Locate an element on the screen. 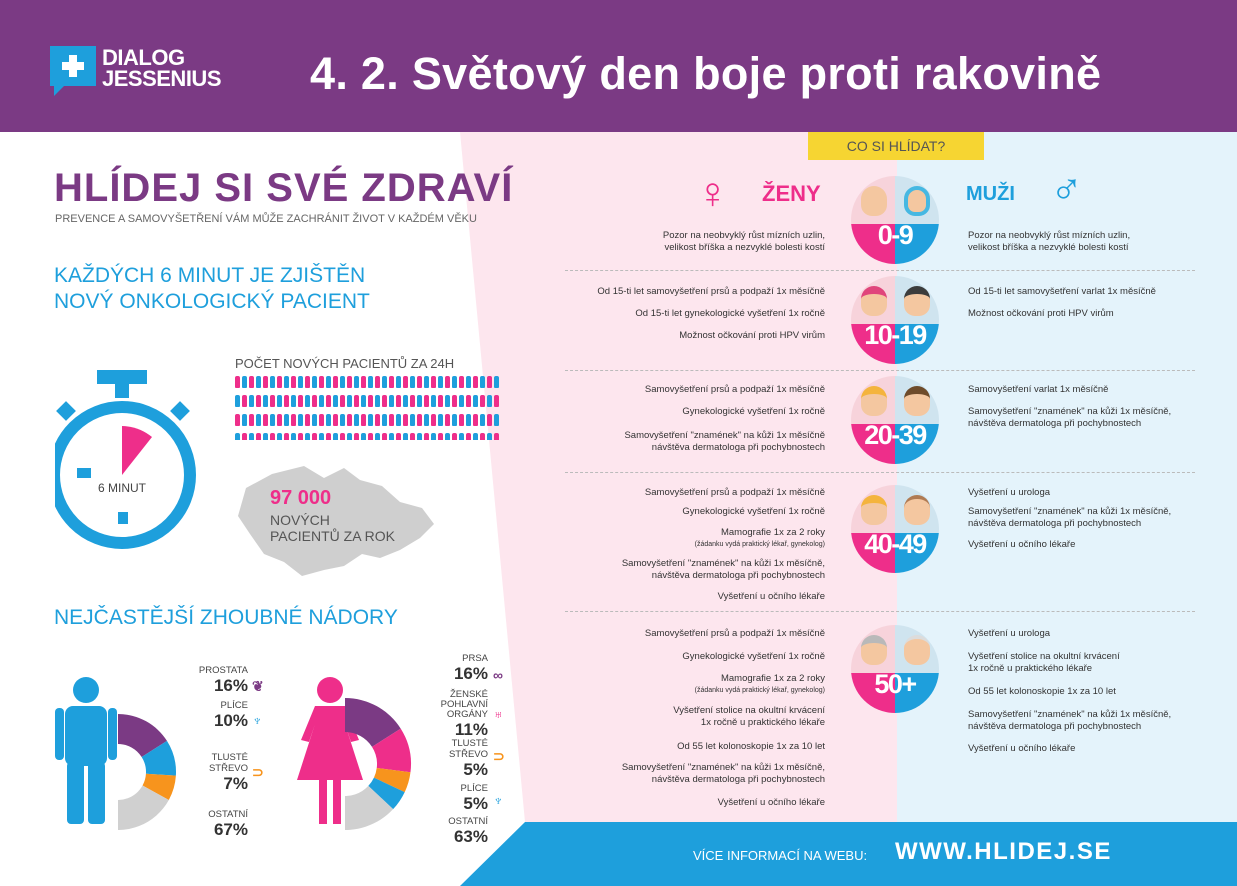 Image resolution: width=1237 pixels, height=886 pixels. woman-figure-icon is located at coordinates (330, 750).